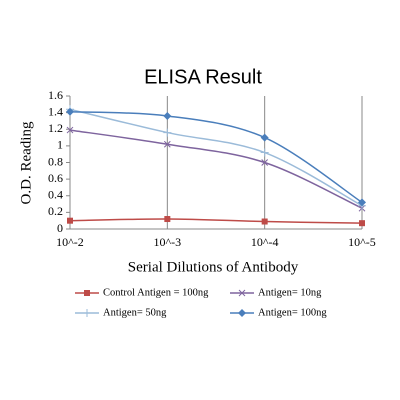 The width and height of the screenshot is (400, 400). What do you see at coordinates (213, 267) in the screenshot?
I see `x-axis-title: Serial Dilutions of Antibody` at bounding box center [213, 267].